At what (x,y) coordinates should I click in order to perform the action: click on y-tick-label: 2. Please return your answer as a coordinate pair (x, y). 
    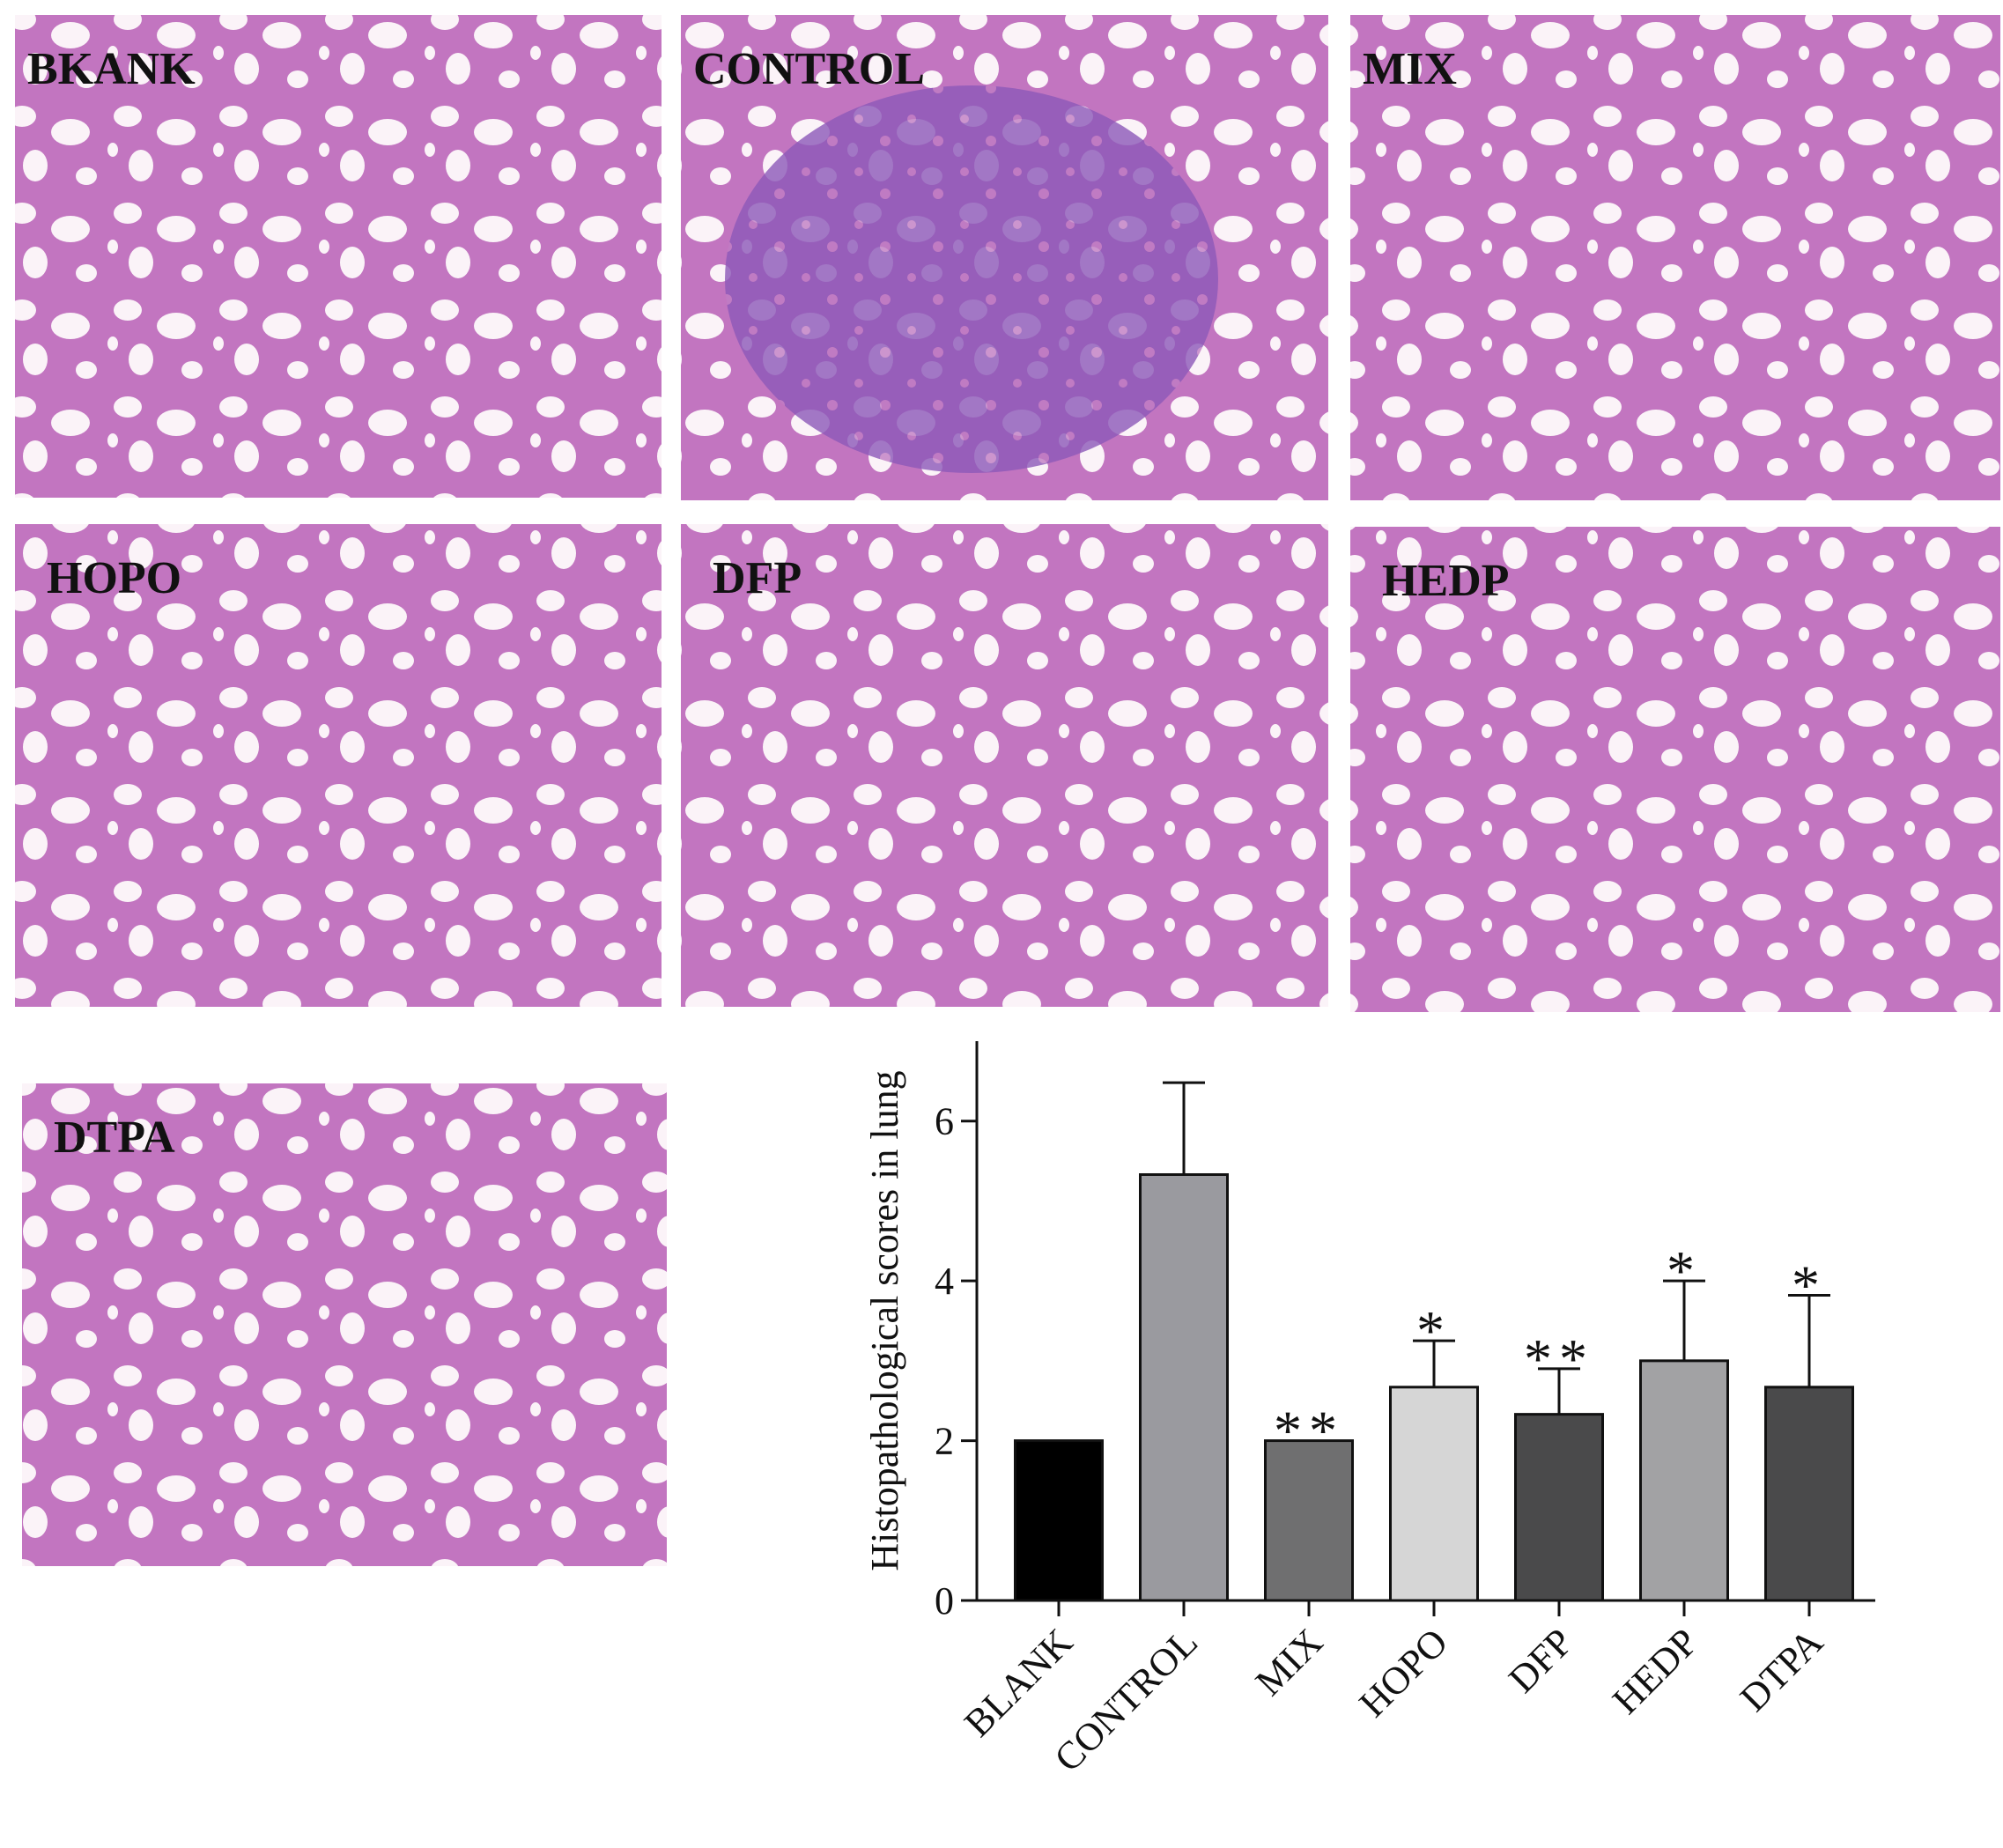
    Looking at the image, I should click on (945, 1441).